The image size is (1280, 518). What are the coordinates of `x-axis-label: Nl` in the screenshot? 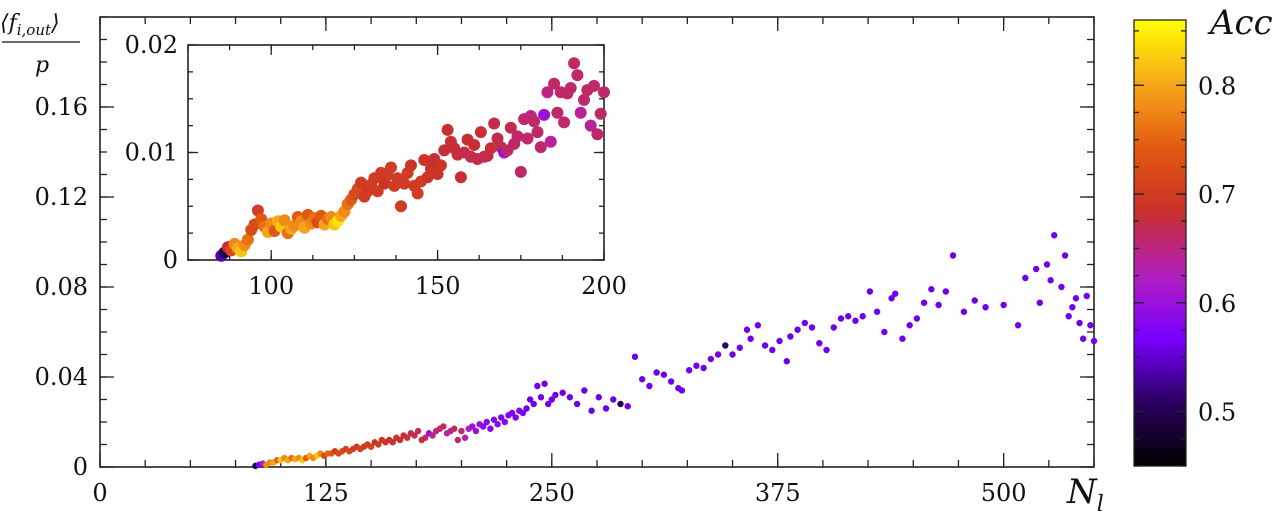 It's located at (1085, 494).